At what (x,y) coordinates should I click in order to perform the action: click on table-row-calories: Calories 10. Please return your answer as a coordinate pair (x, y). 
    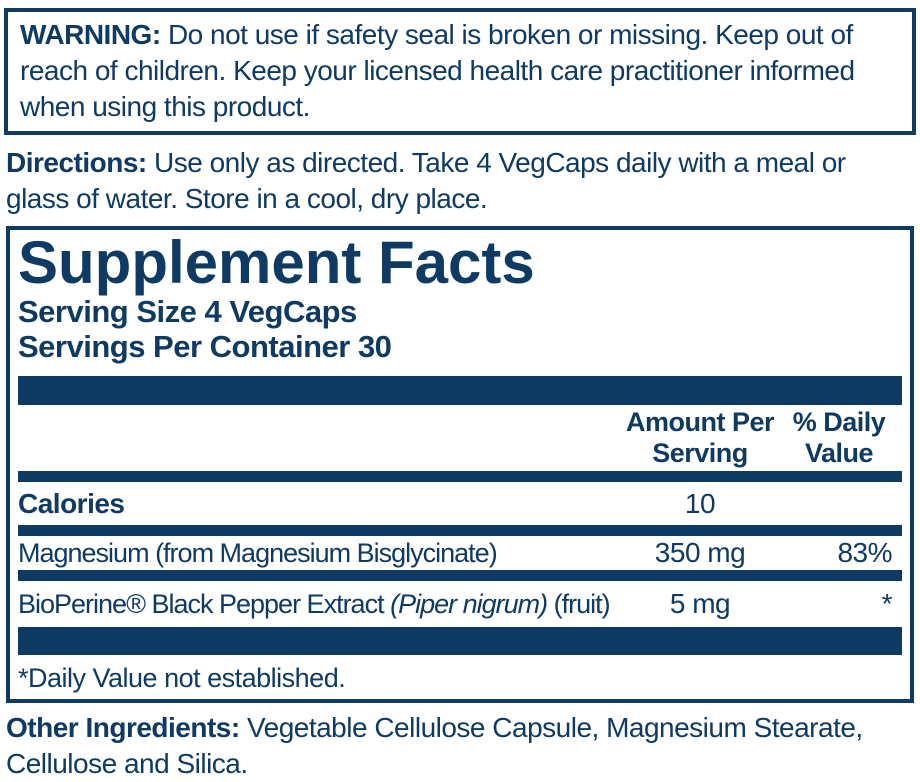
    Looking at the image, I should click on (460, 503).